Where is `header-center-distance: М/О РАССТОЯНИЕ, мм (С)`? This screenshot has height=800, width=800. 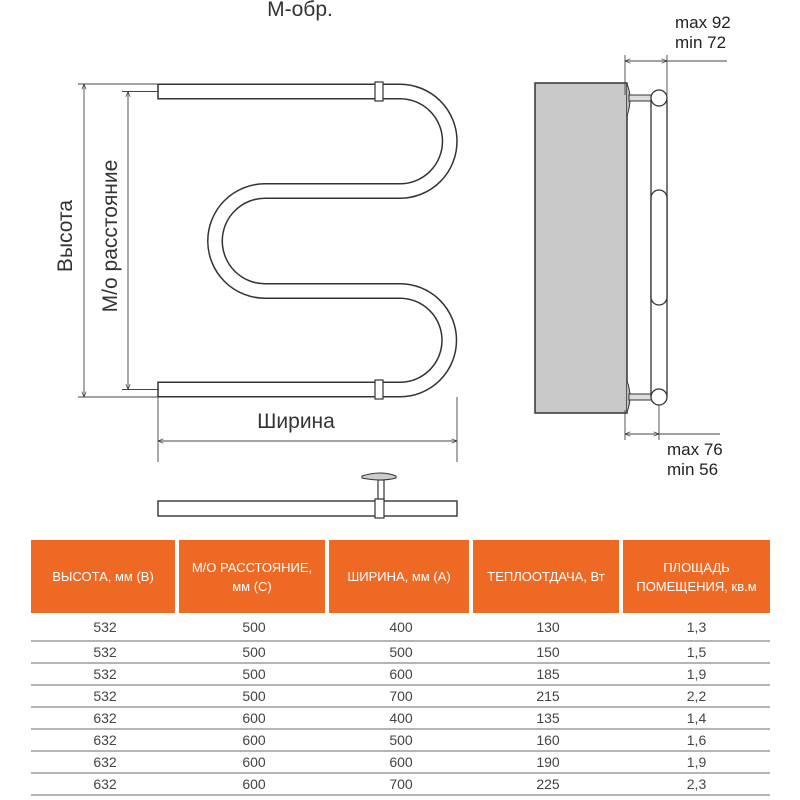
header-center-distance: М/О РАССТОЯНИЕ, мм (С) is located at coordinates (254, 576).